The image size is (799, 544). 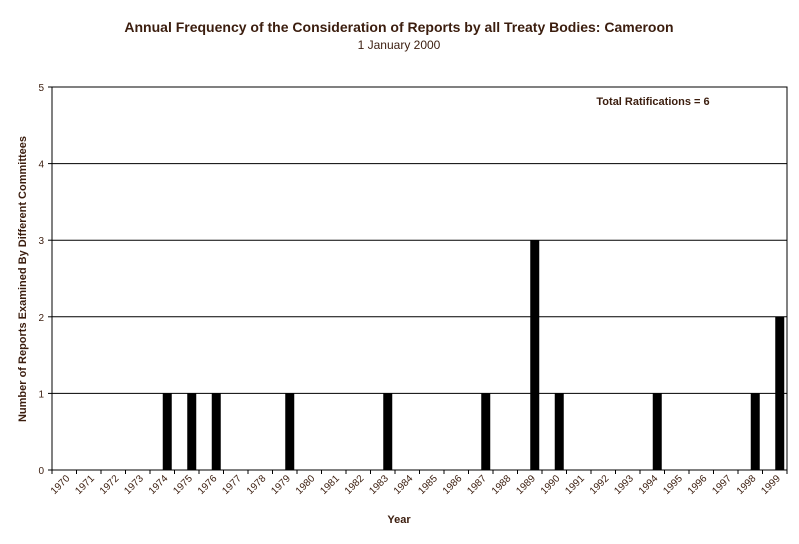 What do you see at coordinates (624, 485) in the screenshot?
I see `x-tick-label: 1993` at bounding box center [624, 485].